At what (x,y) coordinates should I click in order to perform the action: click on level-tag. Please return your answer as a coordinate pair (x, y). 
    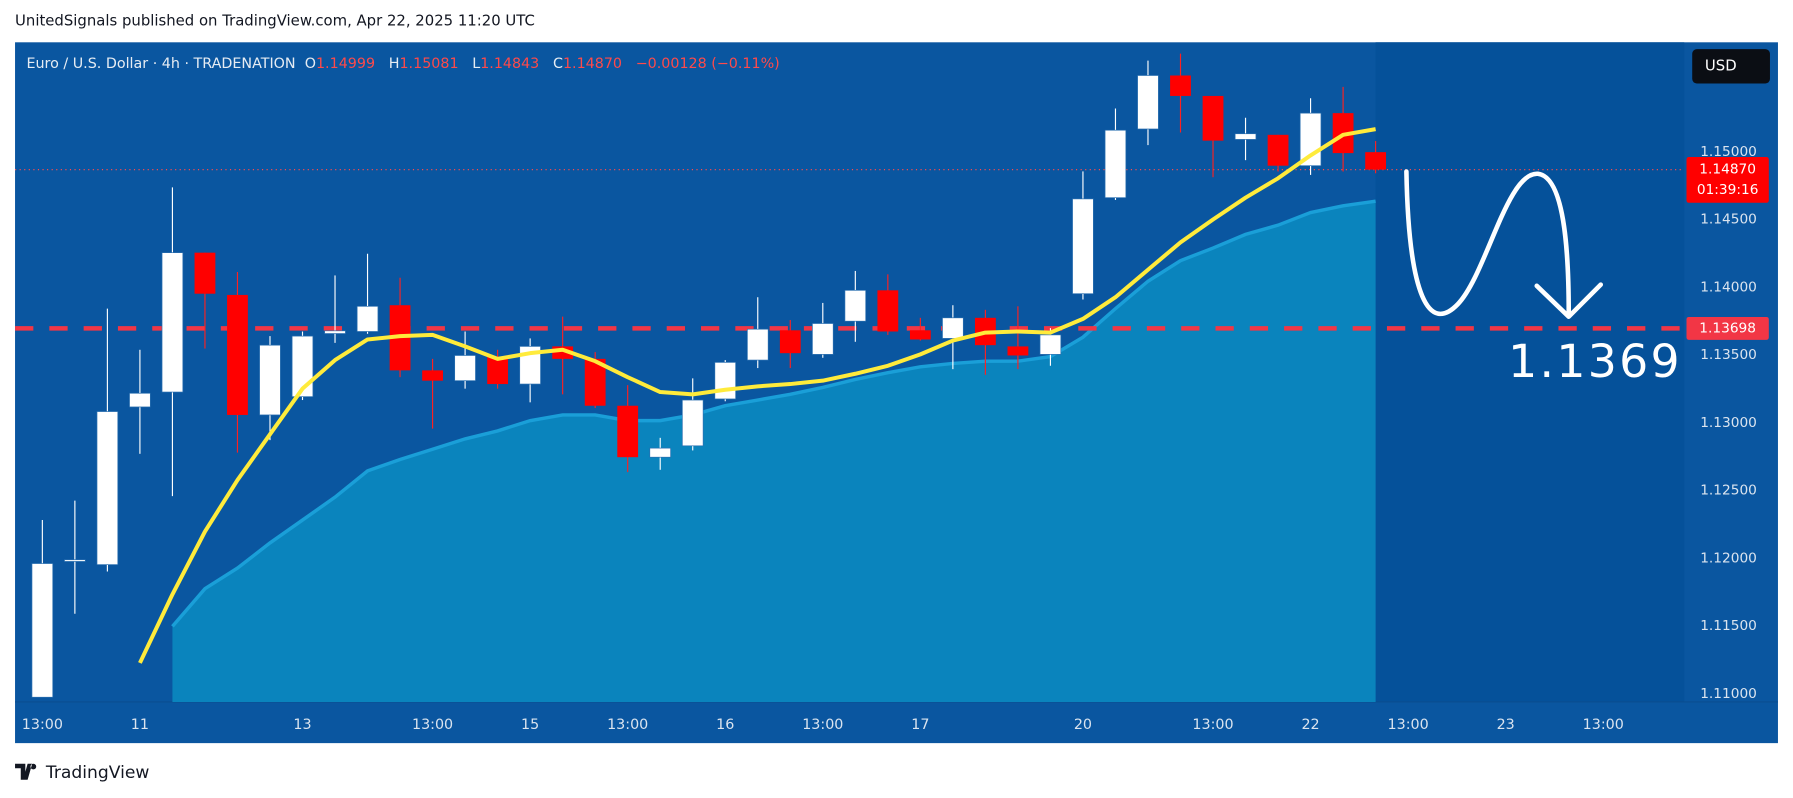
    Looking at the image, I should click on (1727, 328).